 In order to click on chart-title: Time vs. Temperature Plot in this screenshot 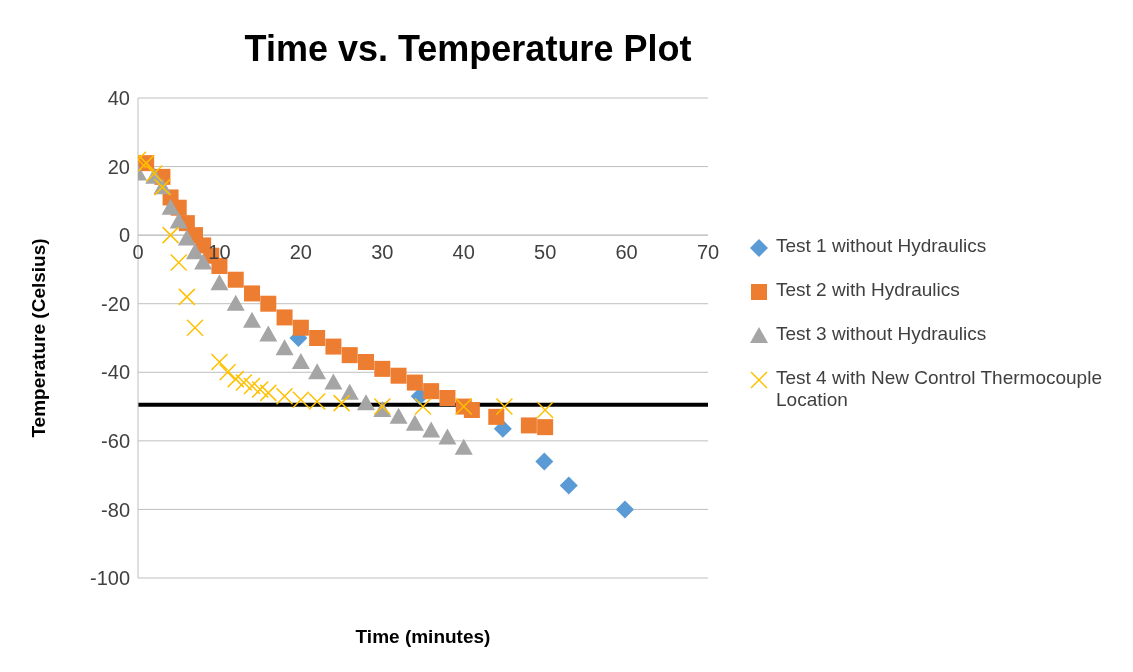, I will do `click(468, 49)`.